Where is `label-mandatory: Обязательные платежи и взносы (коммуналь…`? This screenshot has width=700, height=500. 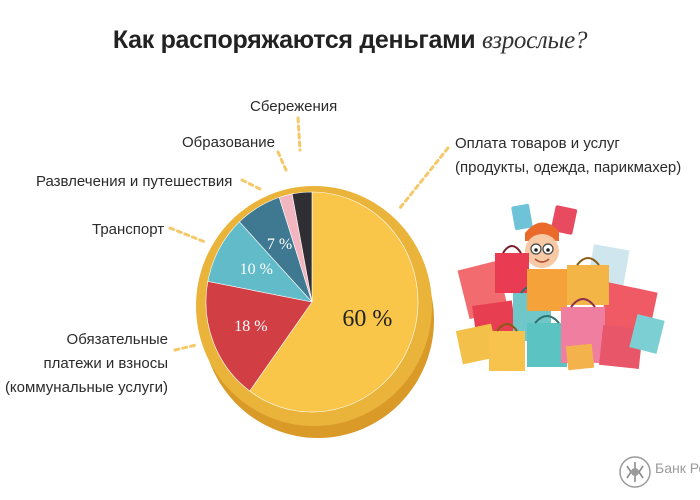
label-mandatory: Обязательные платежи и взносы (коммуналь… is located at coordinates (86, 364).